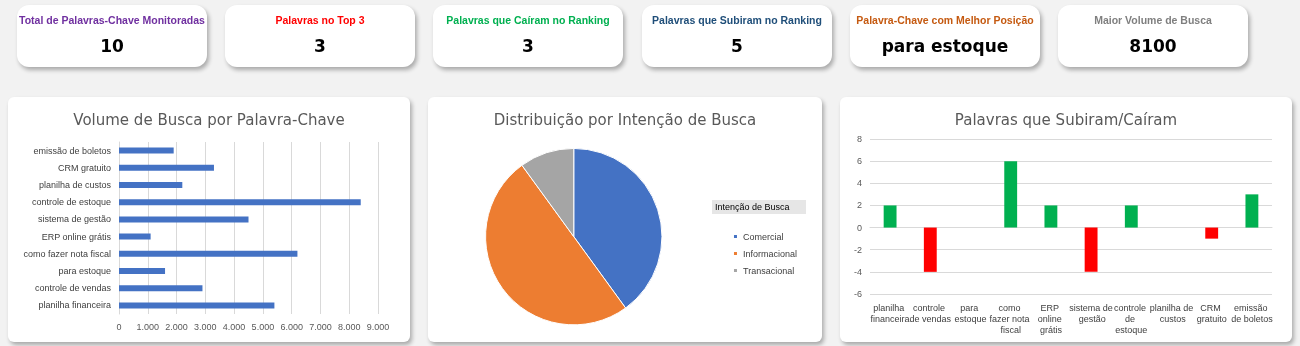 The width and height of the screenshot is (1300, 346). What do you see at coordinates (1091, 313) in the screenshot?
I see `x-tick-label: sistema de gestão` at bounding box center [1091, 313].